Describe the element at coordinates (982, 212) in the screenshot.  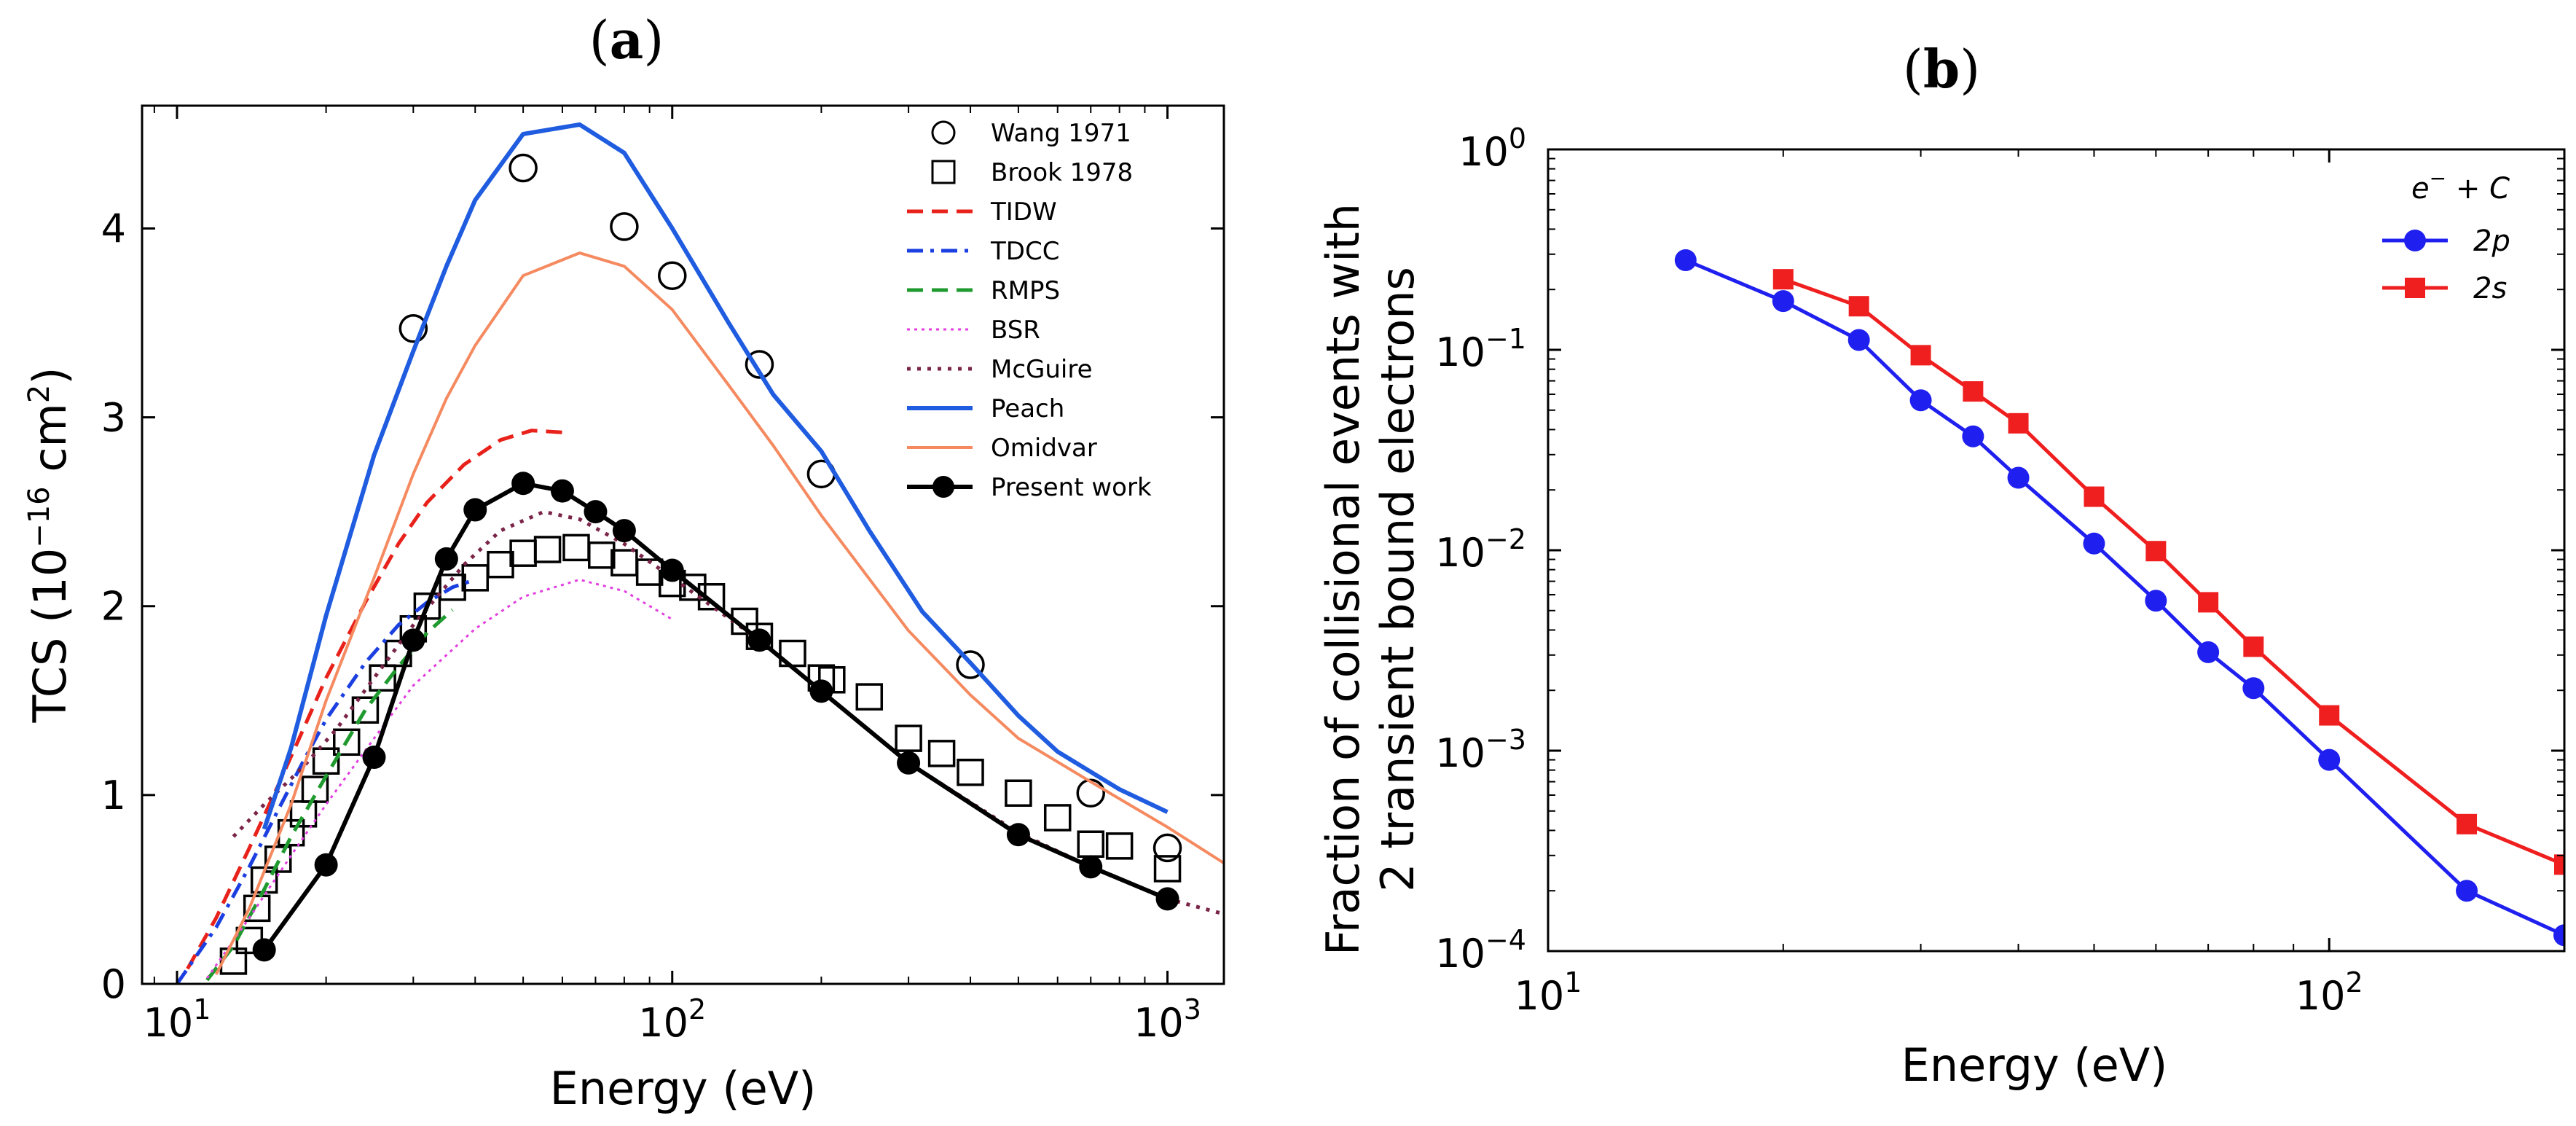
I see `legend-item: TIDW` at that location.